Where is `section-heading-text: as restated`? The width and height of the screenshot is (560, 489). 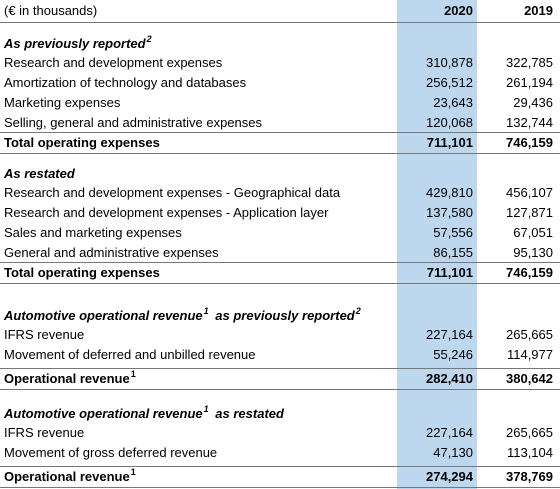
section-heading-text: as restated is located at coordinates (249, 413).